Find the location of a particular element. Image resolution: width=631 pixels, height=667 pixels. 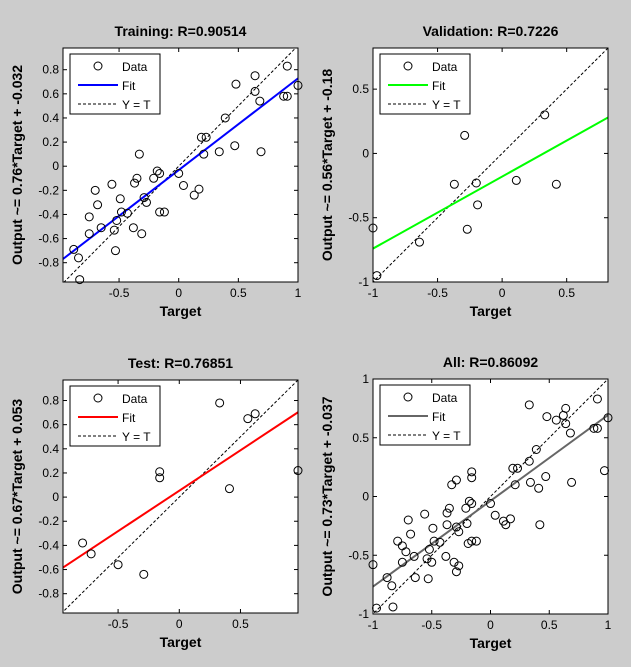

legend-identity-label: Y = T is located at coordinates (136, 437).